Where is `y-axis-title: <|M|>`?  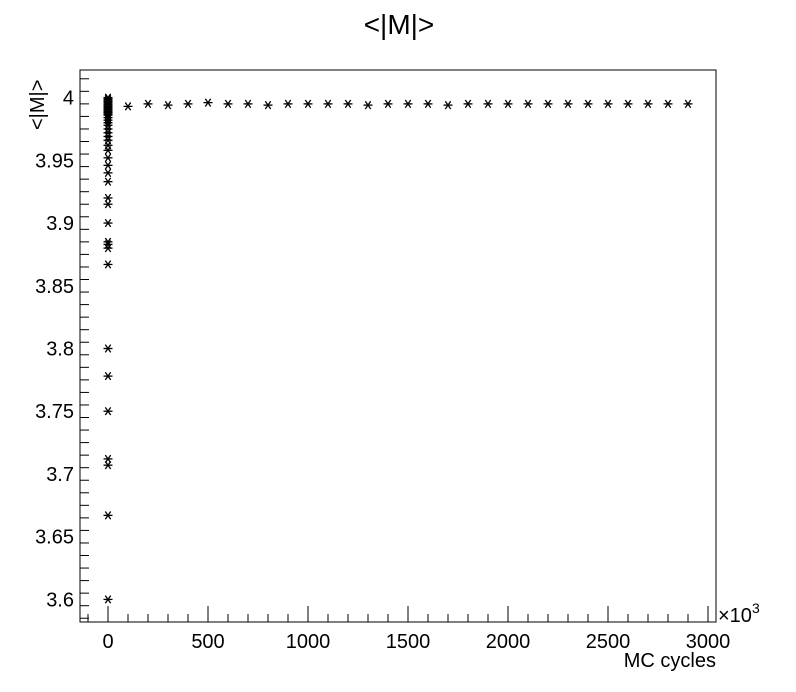
y-axis-title: <|M|> is located at coordinates (38, 105).